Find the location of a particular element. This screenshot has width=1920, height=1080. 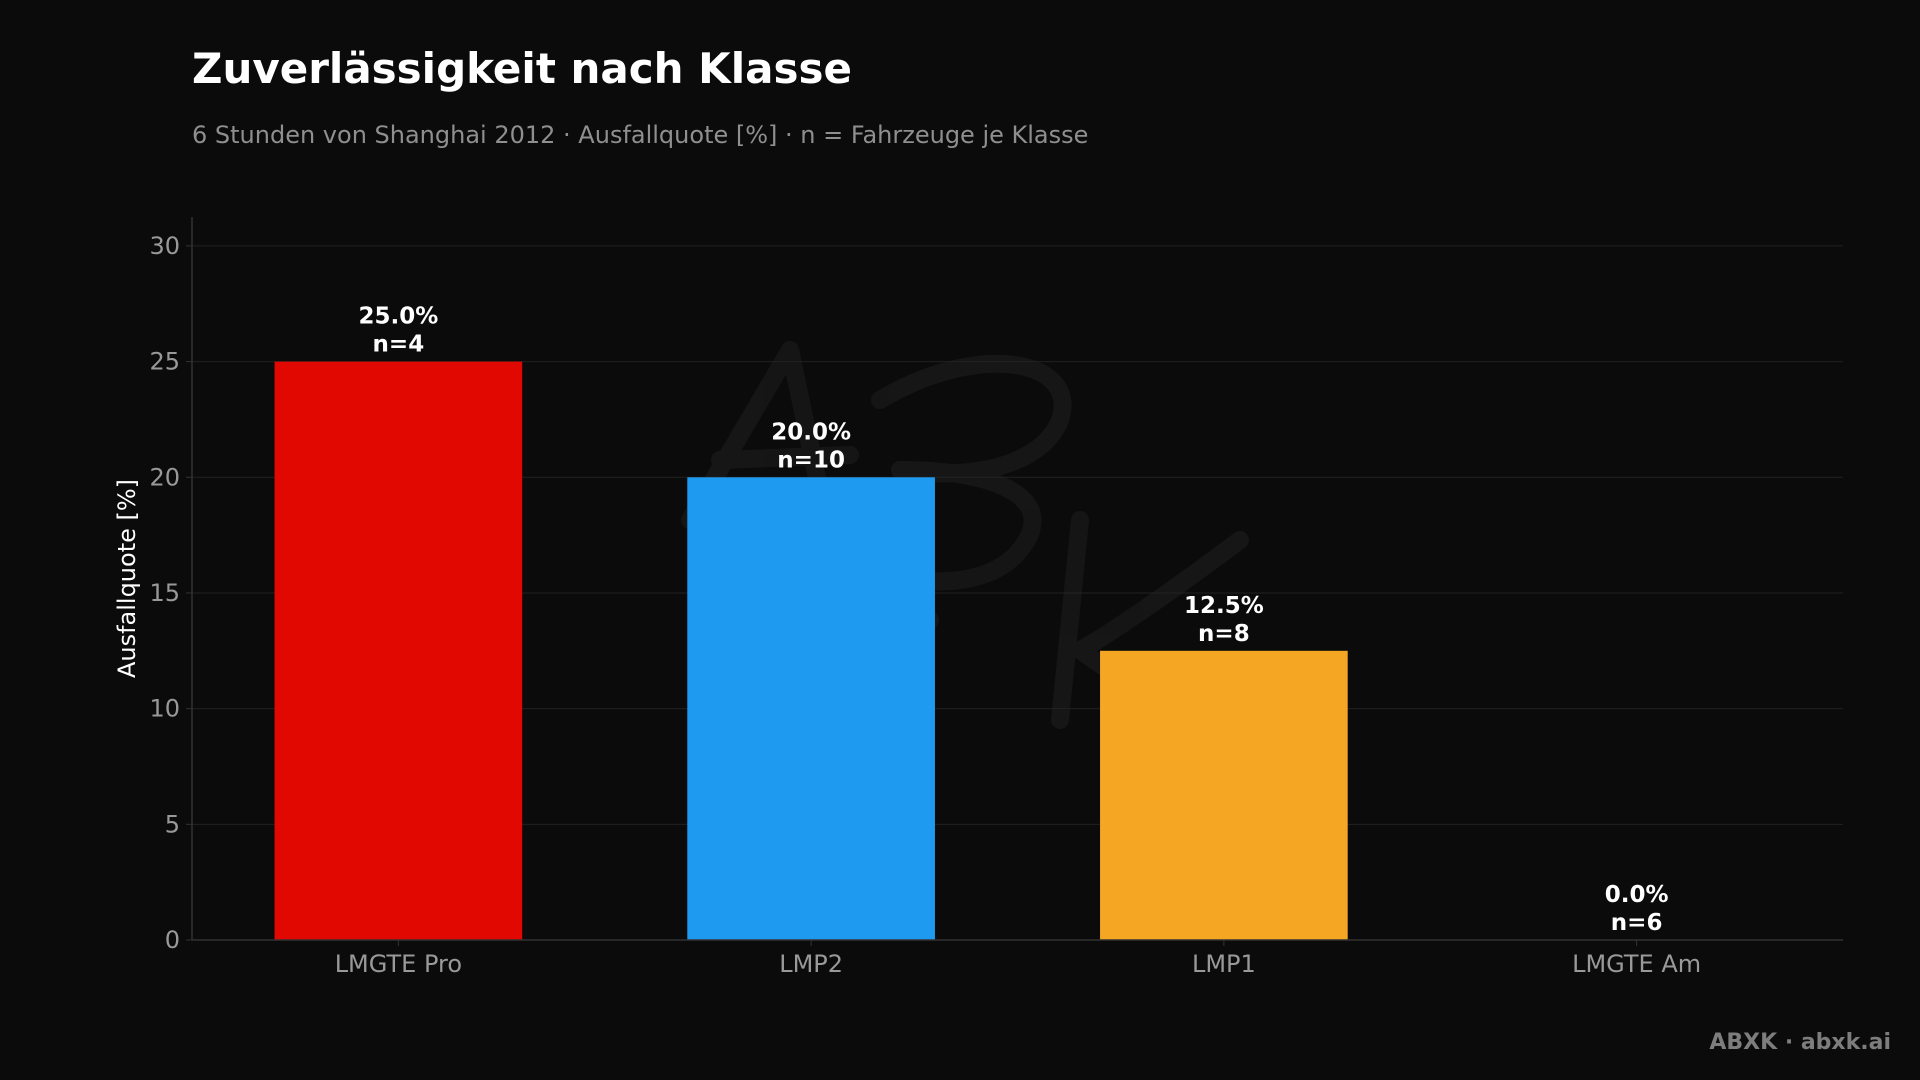

y-tick-label: 30 is located at coordinates (164, 246).